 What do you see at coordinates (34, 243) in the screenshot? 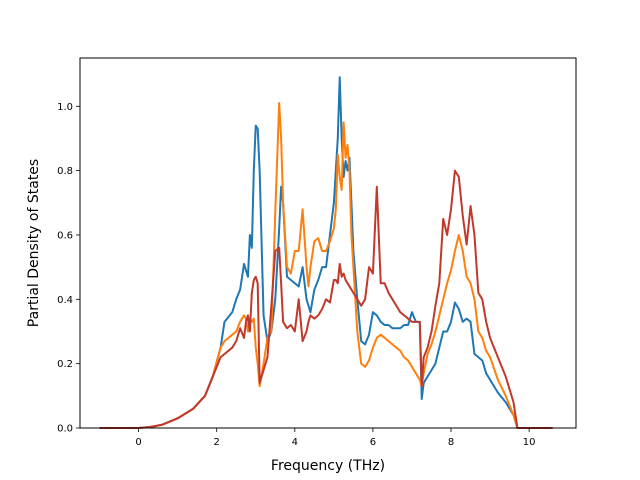
I see `y-axis-label: Partial Density of States` at bounding box center [34, 243].